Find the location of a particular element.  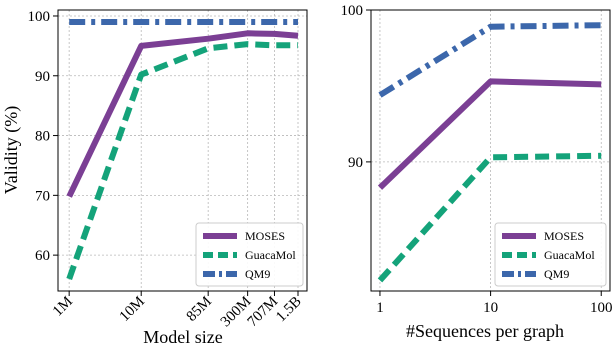

x-axis-label: #Sequences per graph is located at coordinates (485, 331).